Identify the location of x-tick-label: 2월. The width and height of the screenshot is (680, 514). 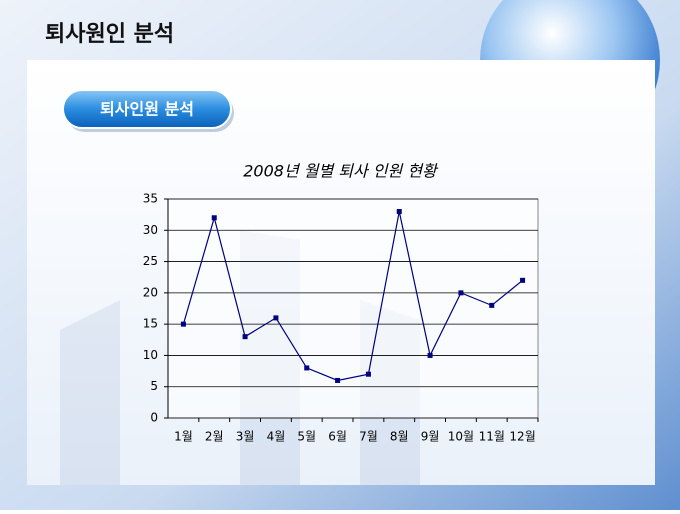
(214, 437).